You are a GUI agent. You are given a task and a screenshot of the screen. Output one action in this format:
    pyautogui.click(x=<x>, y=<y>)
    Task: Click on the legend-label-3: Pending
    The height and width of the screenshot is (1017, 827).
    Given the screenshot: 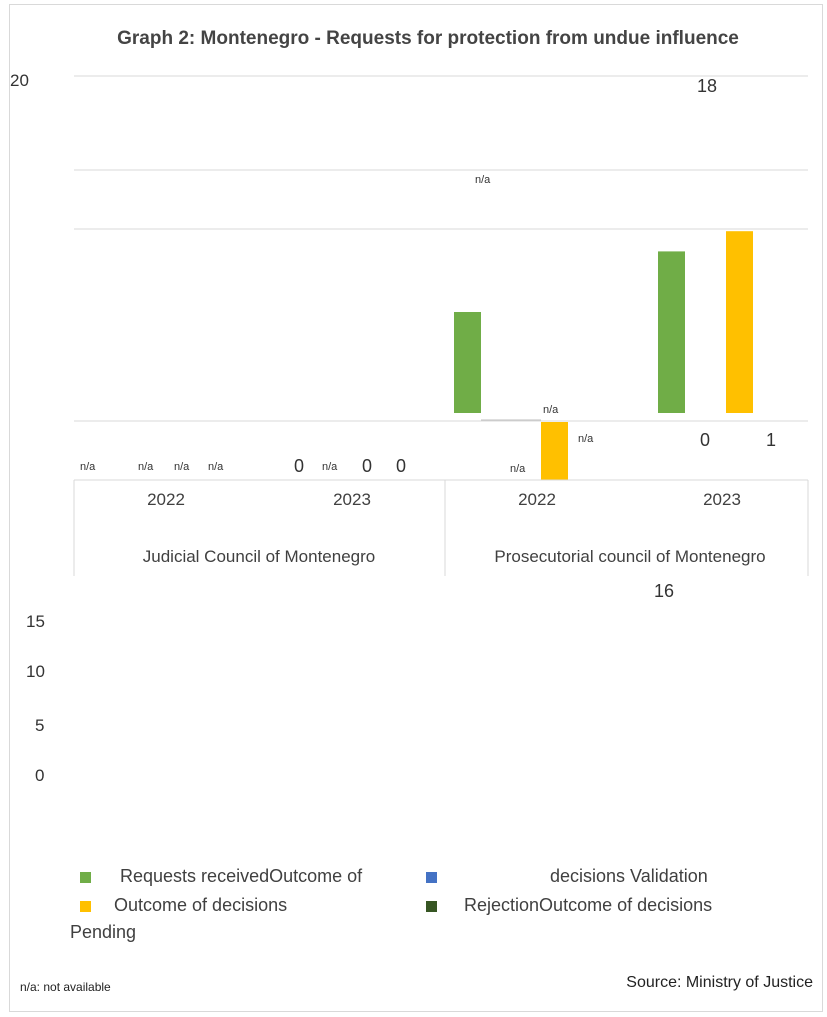 What is the action you would take?
    pyautogui.click(x=103, y=932)
    